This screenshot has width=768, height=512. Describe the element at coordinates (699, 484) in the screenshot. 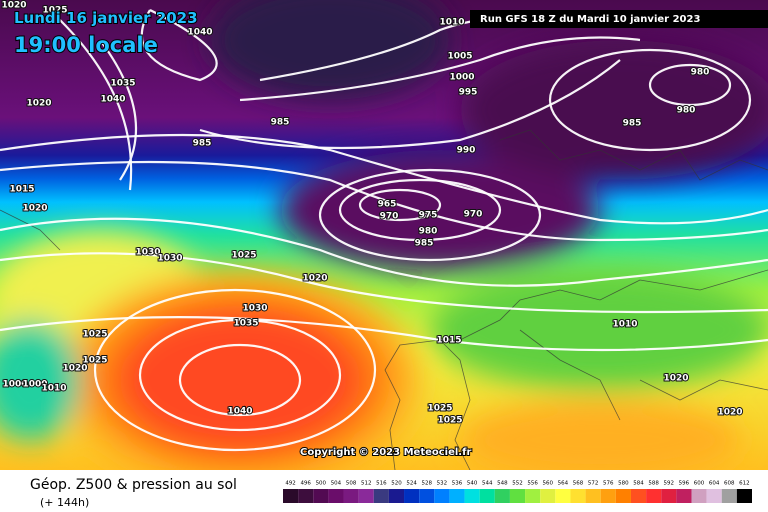

I see `scale-label: 600` at that location.